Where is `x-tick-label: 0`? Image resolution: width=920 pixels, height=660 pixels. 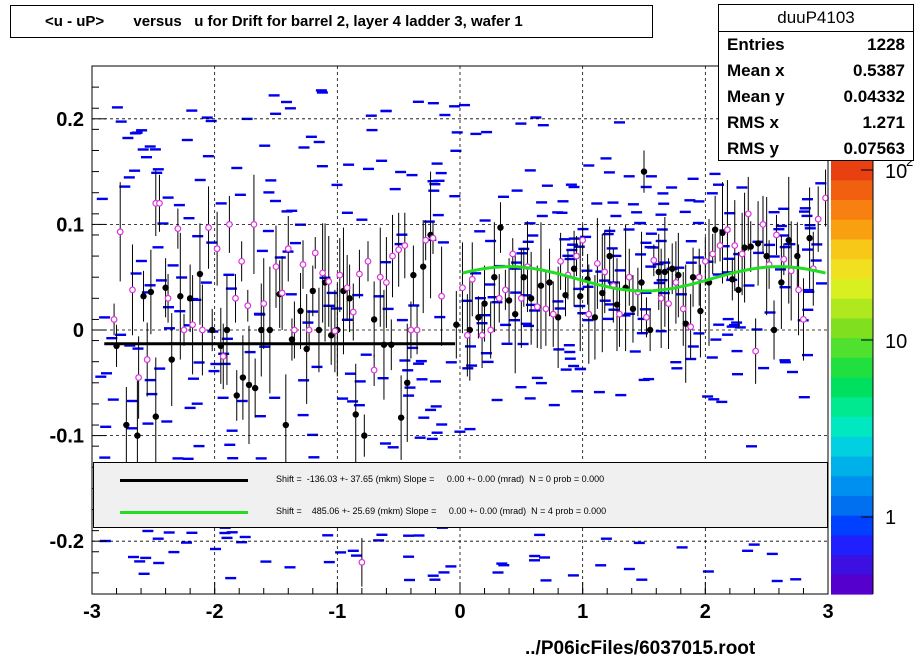 x-tick-label: 0 is located at coordinates (459, 612).